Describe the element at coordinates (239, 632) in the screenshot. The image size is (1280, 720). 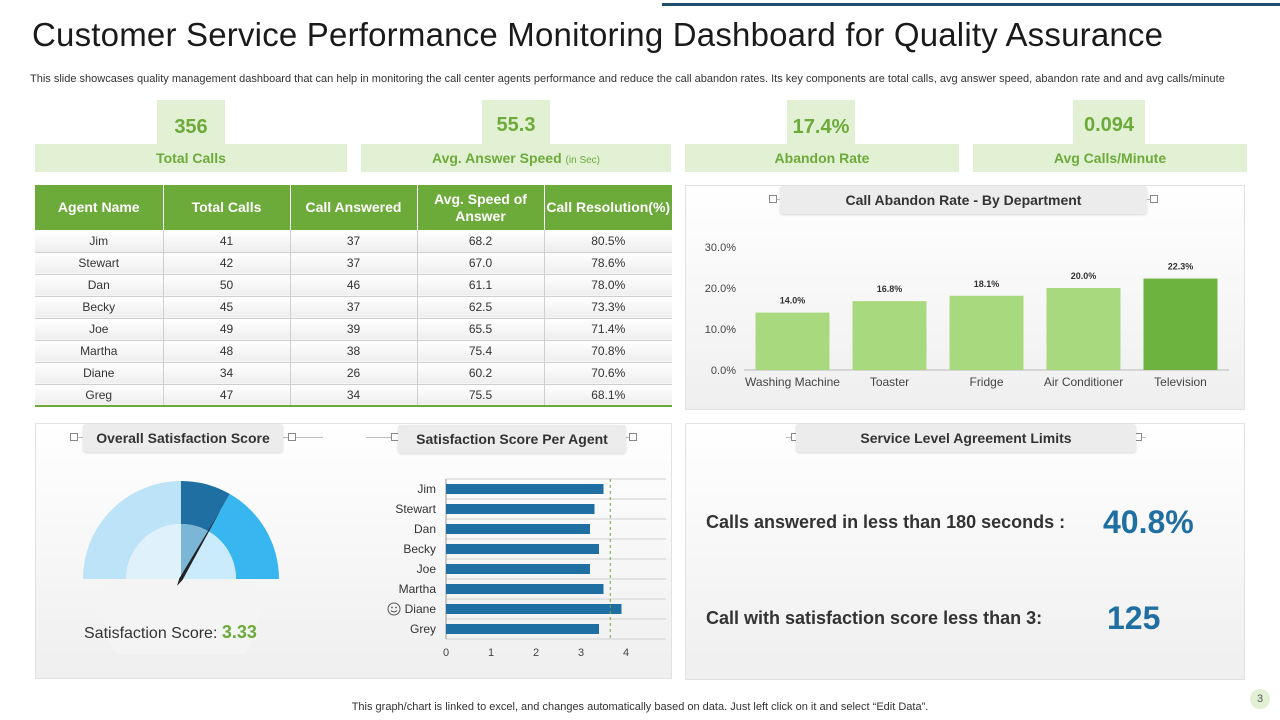
I see `satisfaction-score-value: 3.33` at that location.